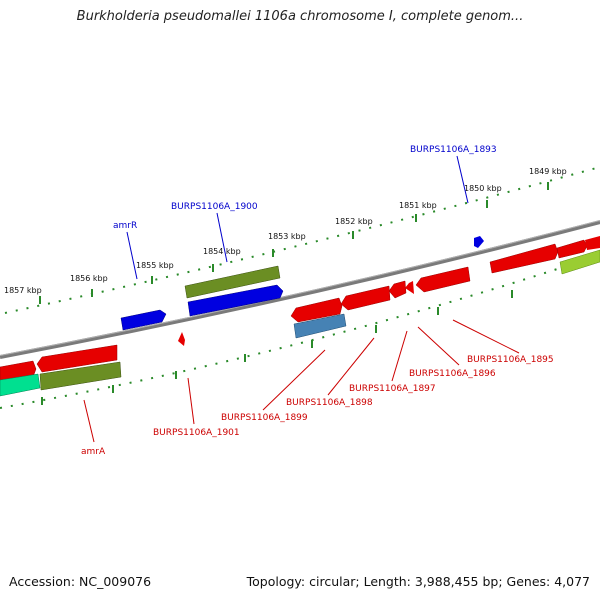  I want to click on gene-red-1897b, so click(409, 287).